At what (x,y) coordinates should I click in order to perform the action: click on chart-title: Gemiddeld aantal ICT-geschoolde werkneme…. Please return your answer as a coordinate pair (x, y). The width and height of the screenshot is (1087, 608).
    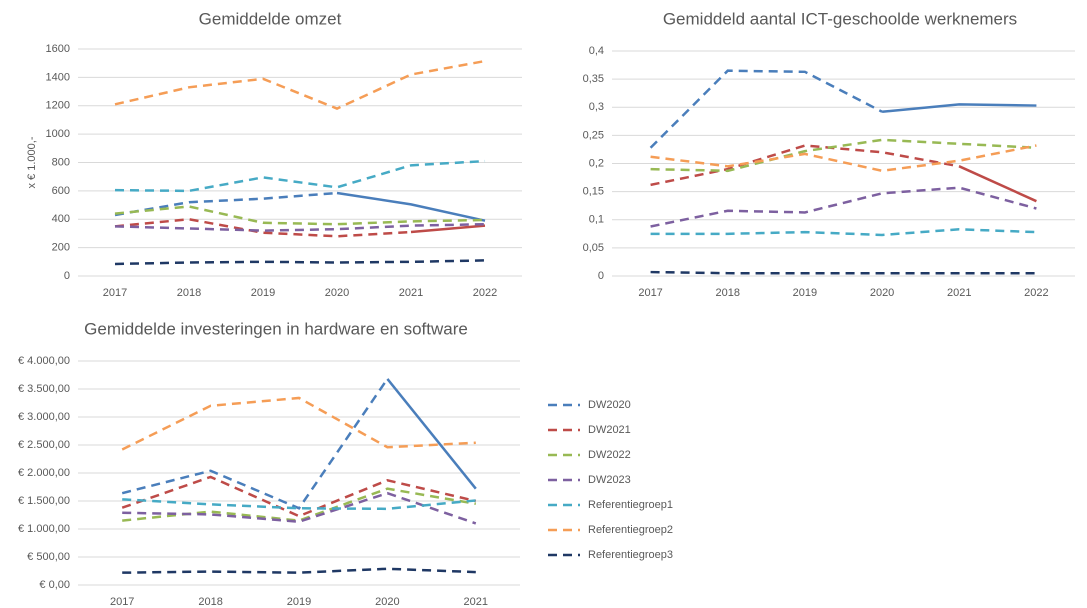
    Looking at the image, I should click on (840, 18).